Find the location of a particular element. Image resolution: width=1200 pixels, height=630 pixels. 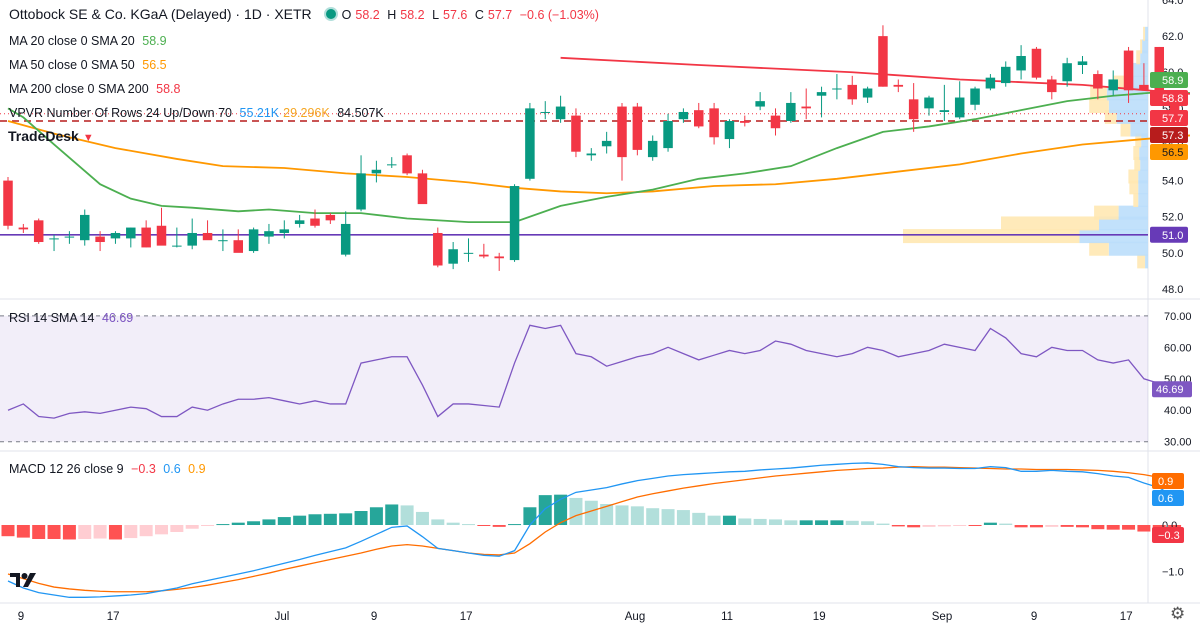

time-axis-tick-label: 19 is located at coordinates (819, 617).